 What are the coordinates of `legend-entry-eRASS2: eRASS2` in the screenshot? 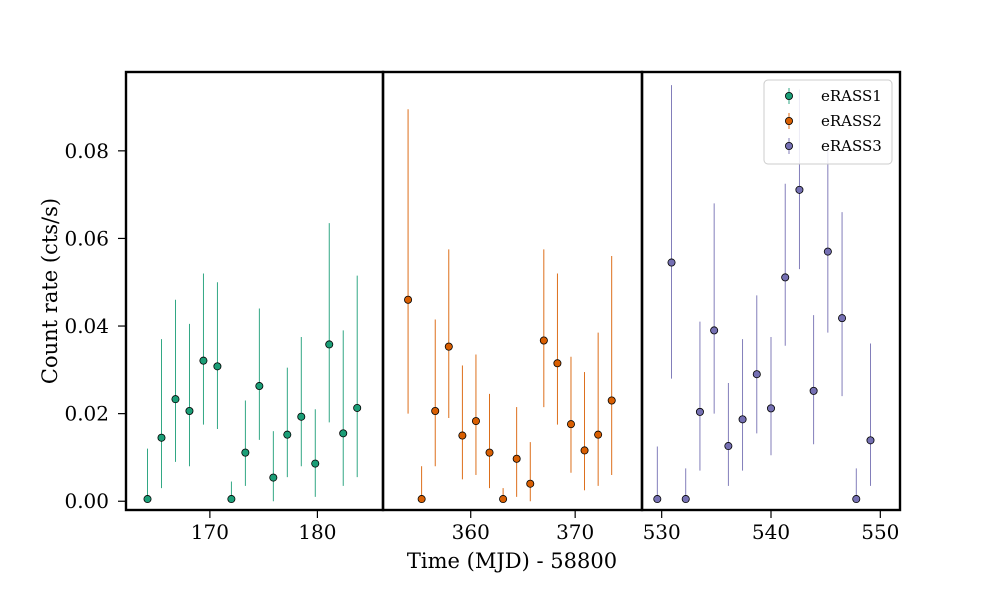 It's located at (833, 121).